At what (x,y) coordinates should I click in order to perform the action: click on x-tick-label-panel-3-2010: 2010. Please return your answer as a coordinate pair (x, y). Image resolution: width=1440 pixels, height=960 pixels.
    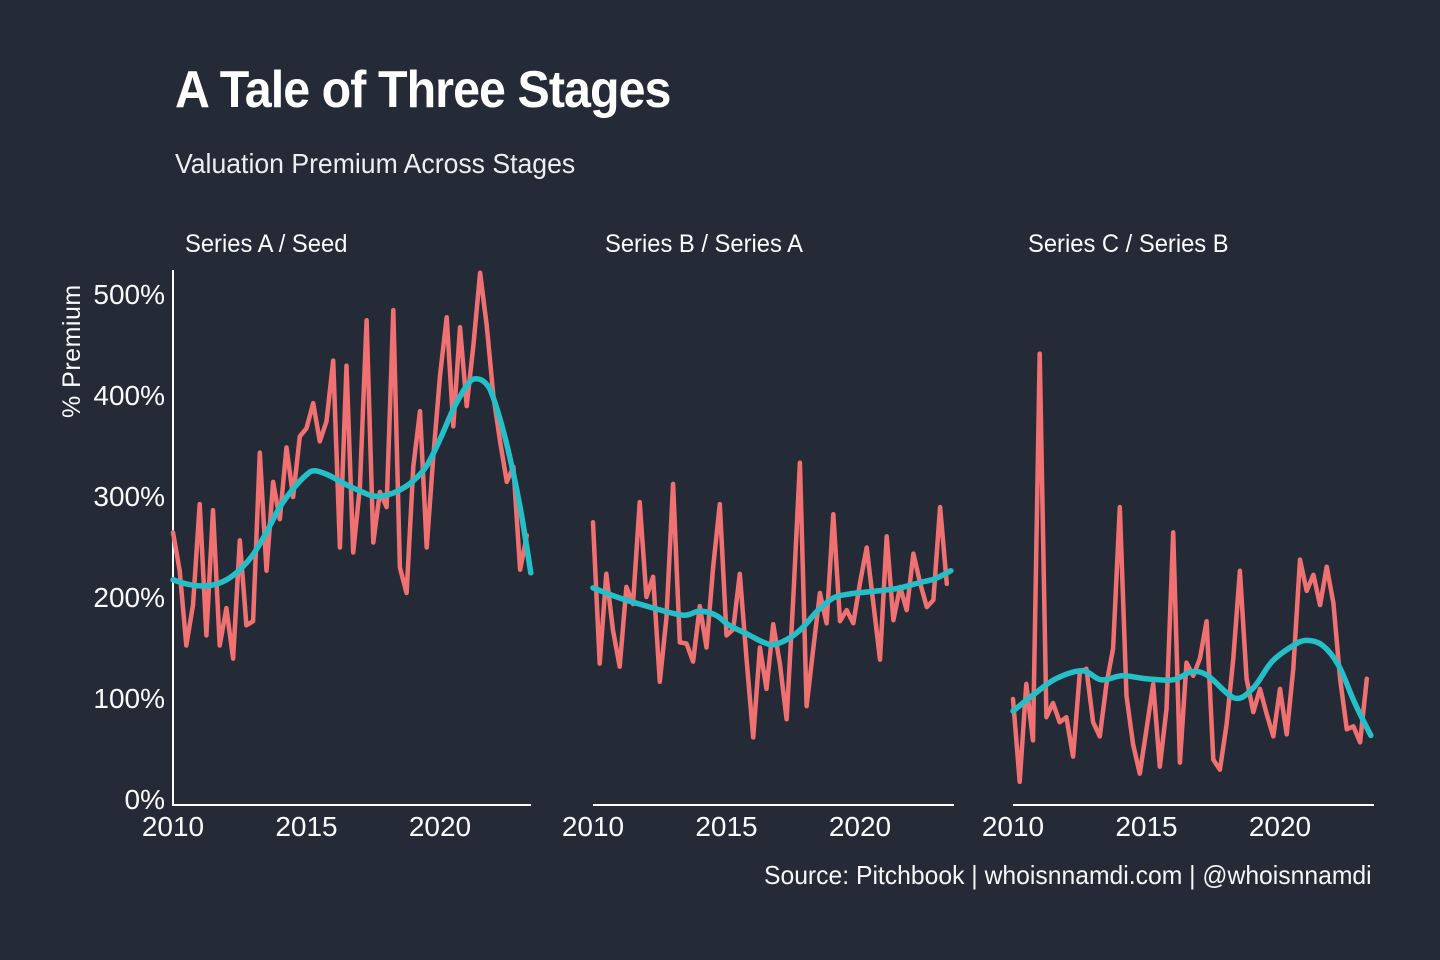
    Looking at the image, I should click on (1013, 826).